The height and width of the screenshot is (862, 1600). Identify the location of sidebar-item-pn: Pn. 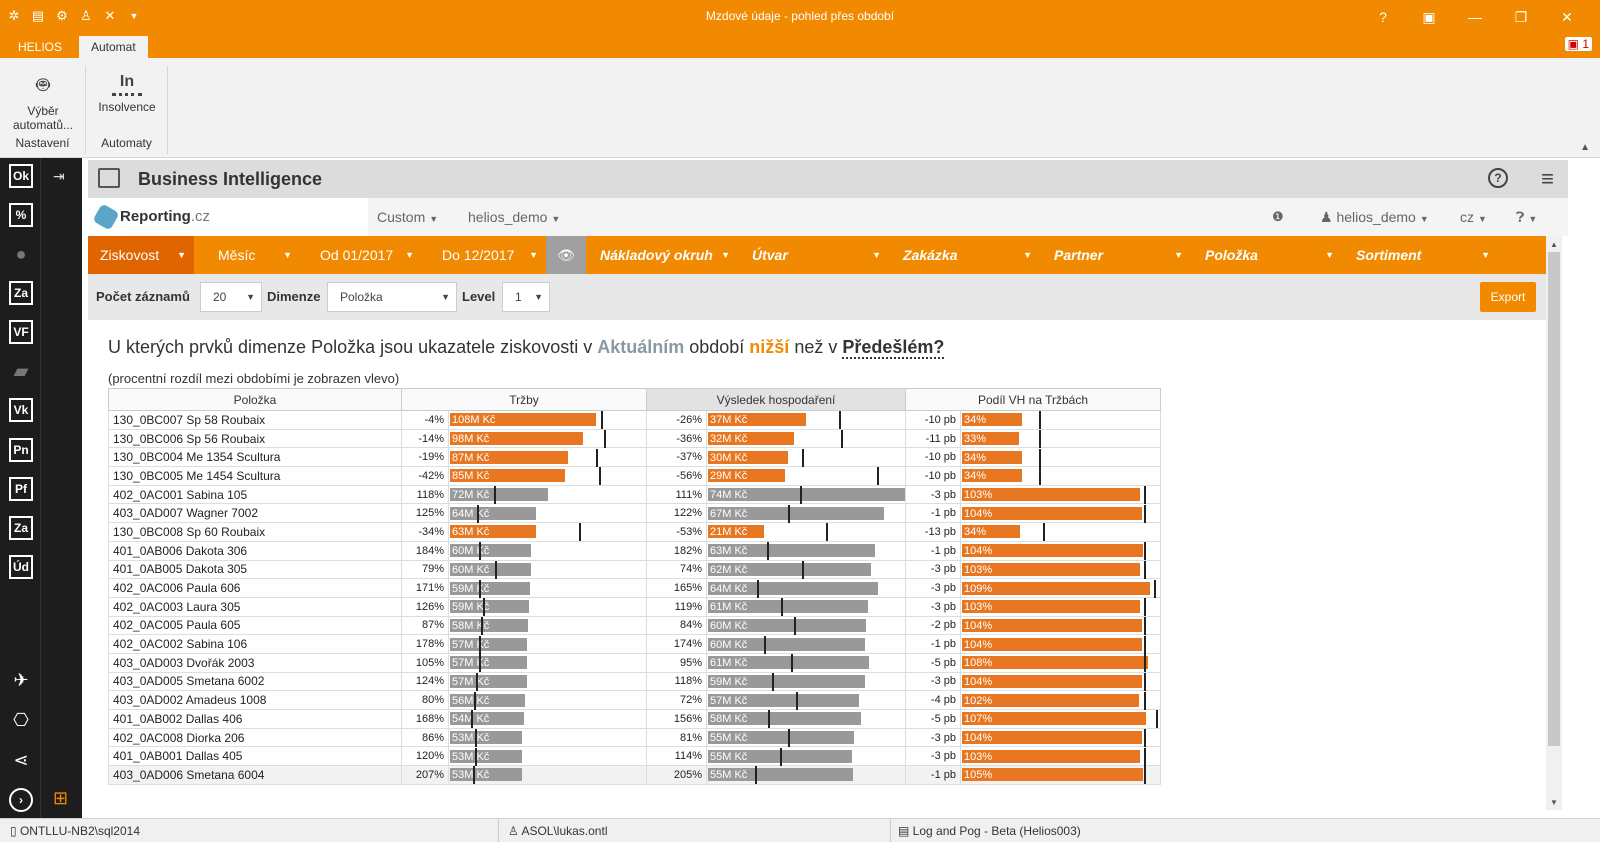
(21, 450).